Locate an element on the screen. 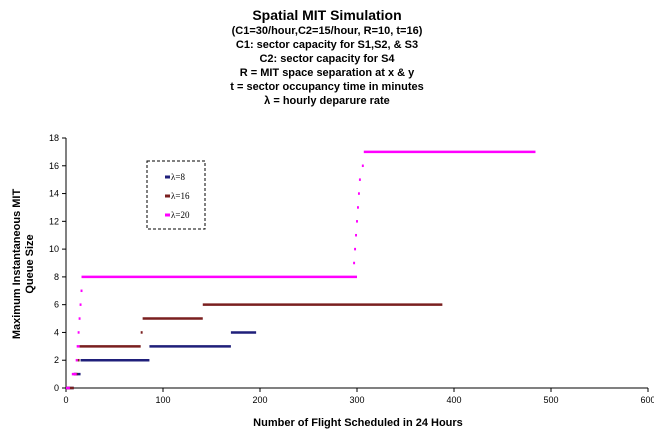 This screenshot has height=433, width=654. chart-subtitle-line: C2: sector capacity for S4 is located at coordinates (327, 59).